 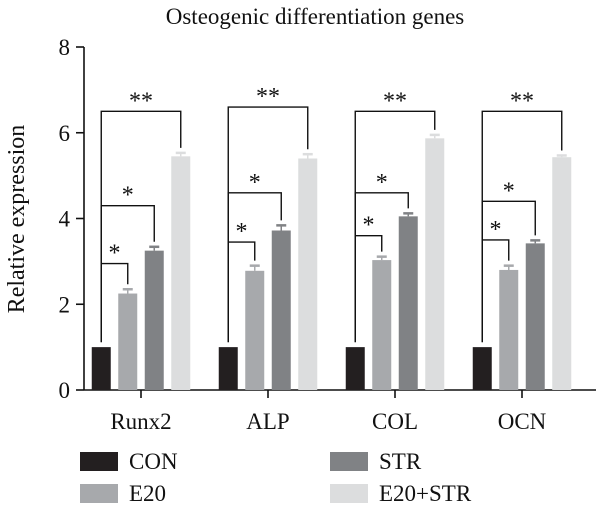 What do you see at coordinates (276, 477) in the screenshot?
I see `legend: CON STR E20 E20+STR` at bounding box center [276, 477].